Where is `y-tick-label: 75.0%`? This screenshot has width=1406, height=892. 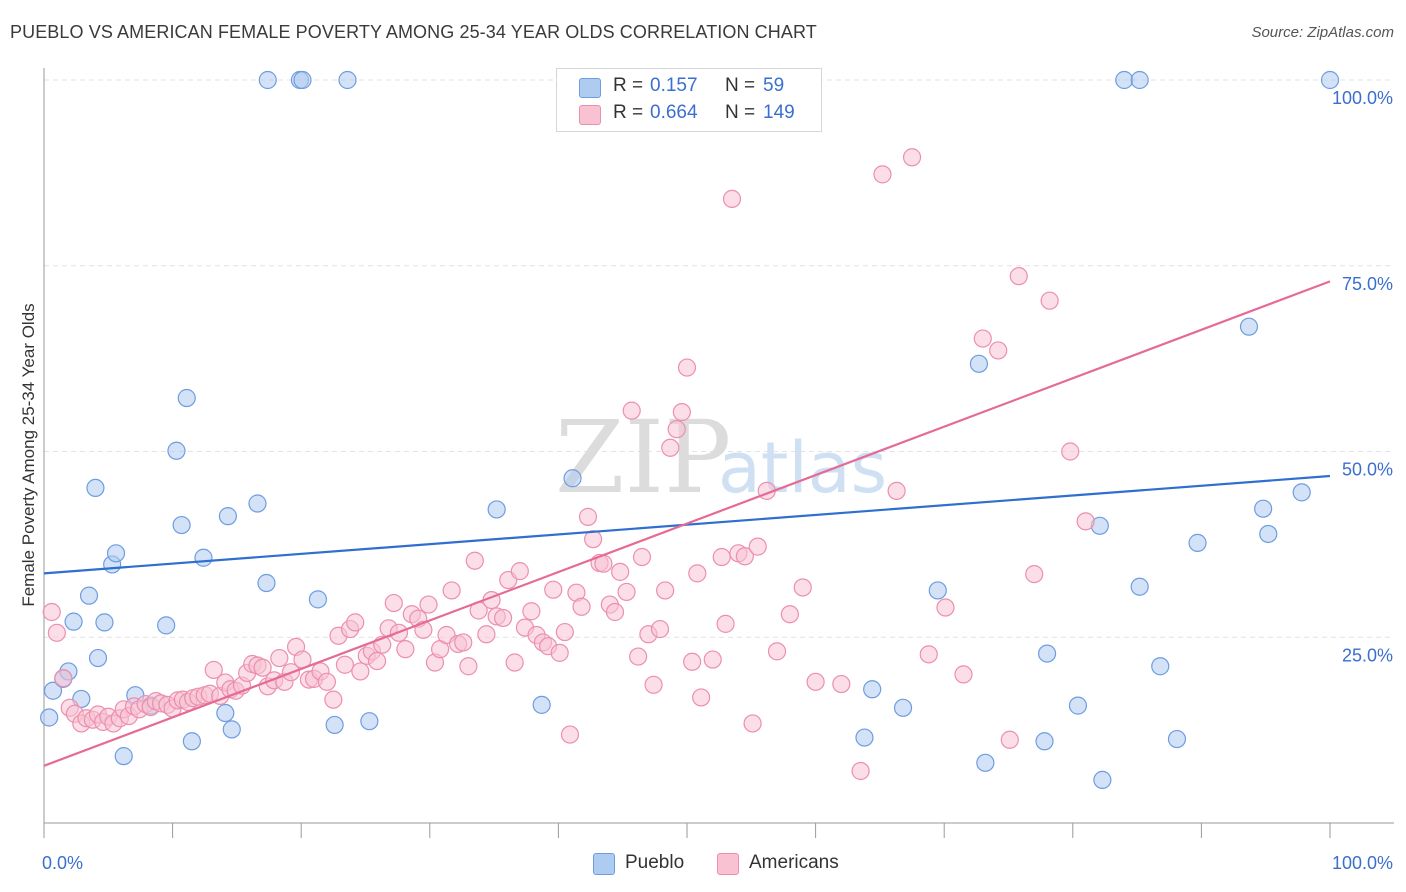 y-tick-label: 75.0% is located at coordinates (1367, 284).